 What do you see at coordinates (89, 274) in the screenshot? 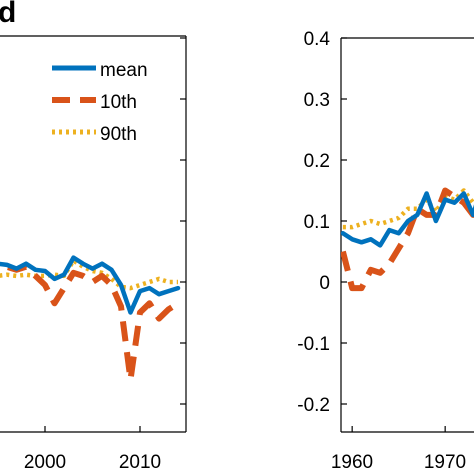
I see `left-series-90th` at bounding box center [89, 274].